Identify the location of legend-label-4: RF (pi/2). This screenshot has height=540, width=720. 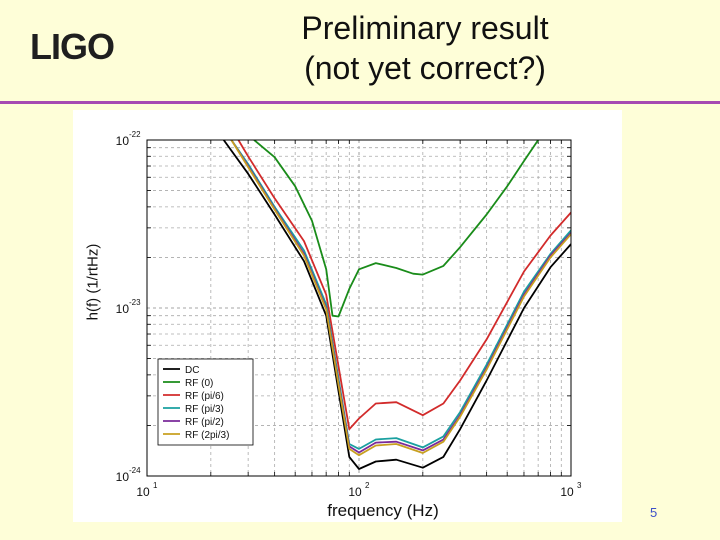
(204, 422).